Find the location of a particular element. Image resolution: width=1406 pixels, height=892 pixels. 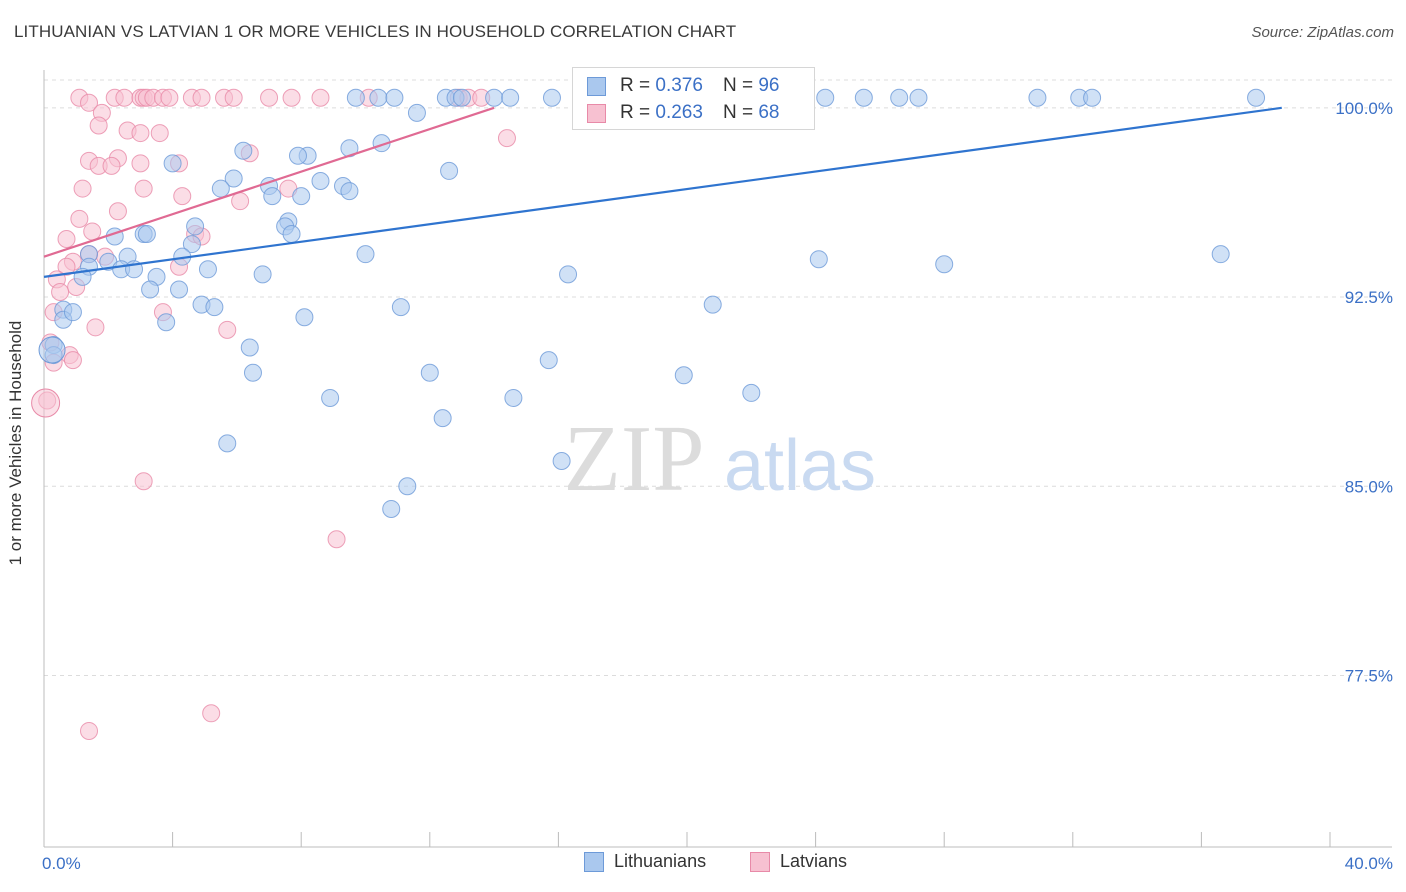

chart-source: Source: ZipAtlas.com is located at coordinates (1322, 32).